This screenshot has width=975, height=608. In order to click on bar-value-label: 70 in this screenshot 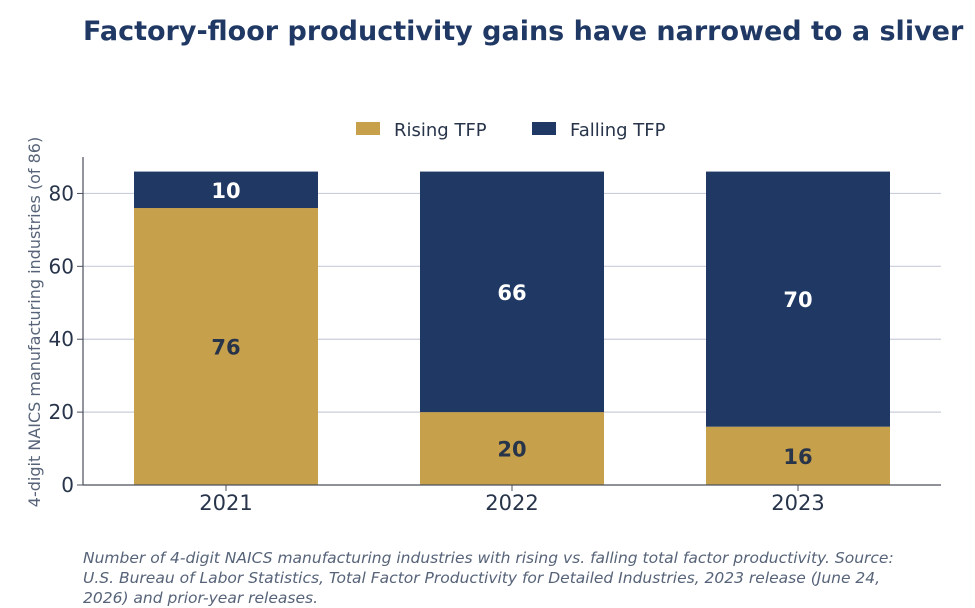, I will do `click(797, 300)`.